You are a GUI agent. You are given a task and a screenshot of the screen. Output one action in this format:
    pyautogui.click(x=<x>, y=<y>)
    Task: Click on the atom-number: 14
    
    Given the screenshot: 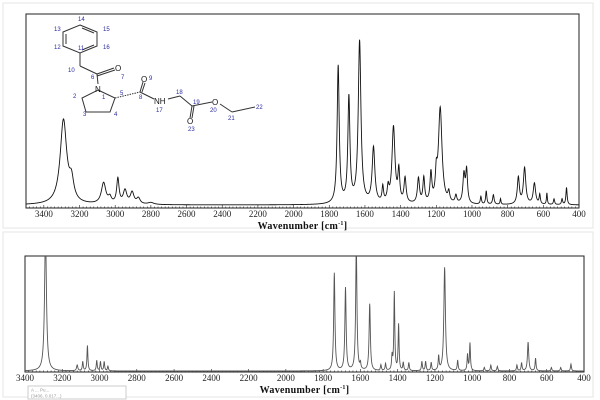 What is the action you would take?
    pyautogui.click(x=81, y=20)
    